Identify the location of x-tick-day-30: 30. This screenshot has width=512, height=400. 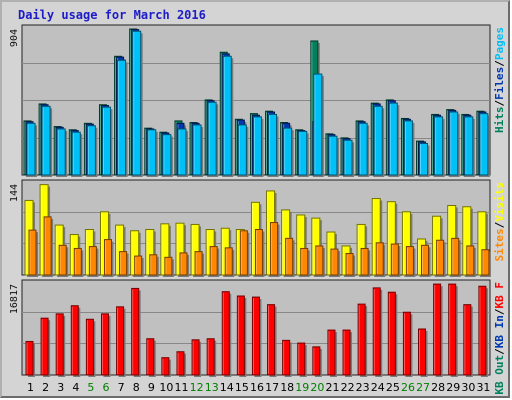
(468, 387).